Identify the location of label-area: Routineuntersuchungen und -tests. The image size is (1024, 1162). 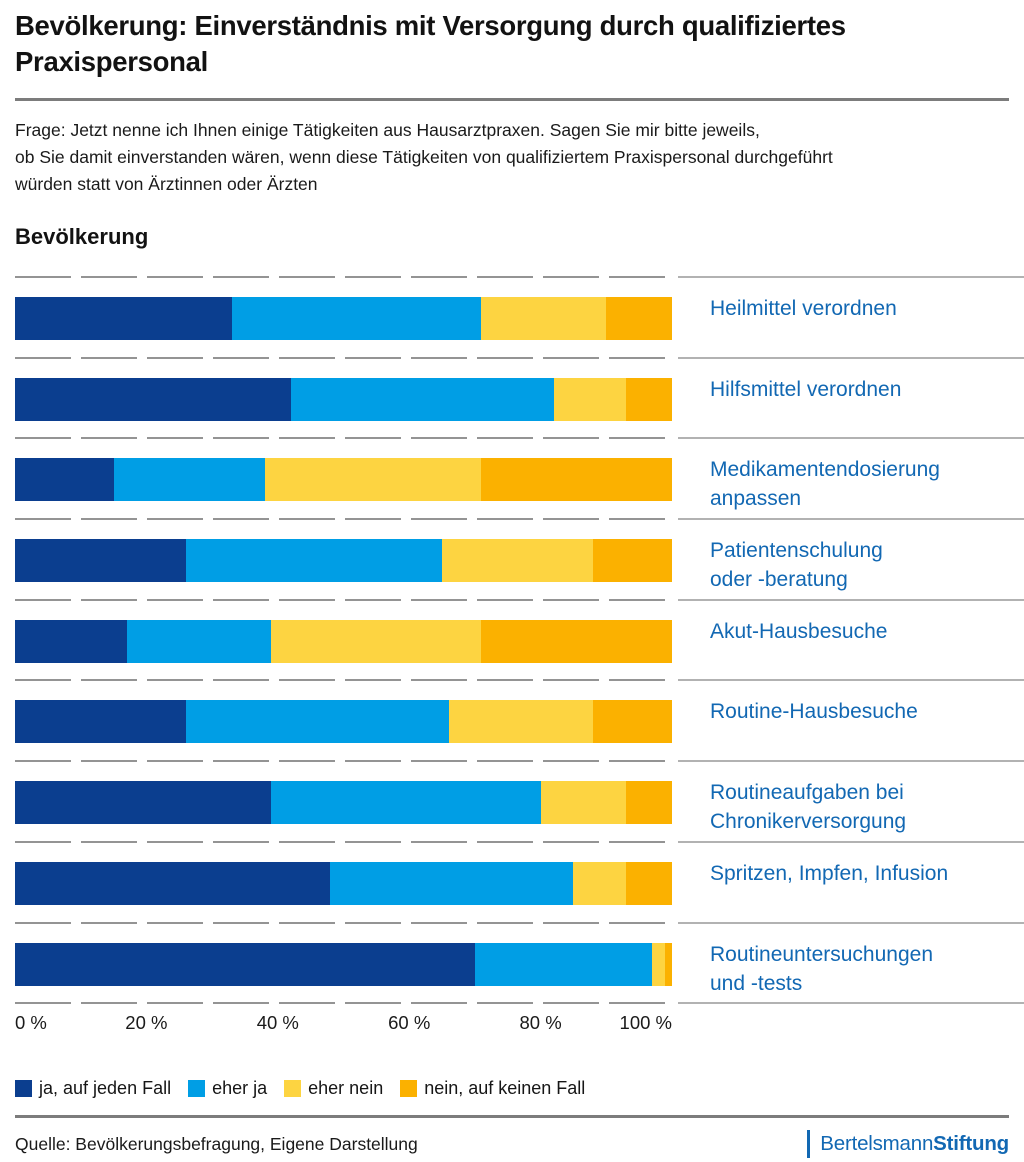
(848, 962).